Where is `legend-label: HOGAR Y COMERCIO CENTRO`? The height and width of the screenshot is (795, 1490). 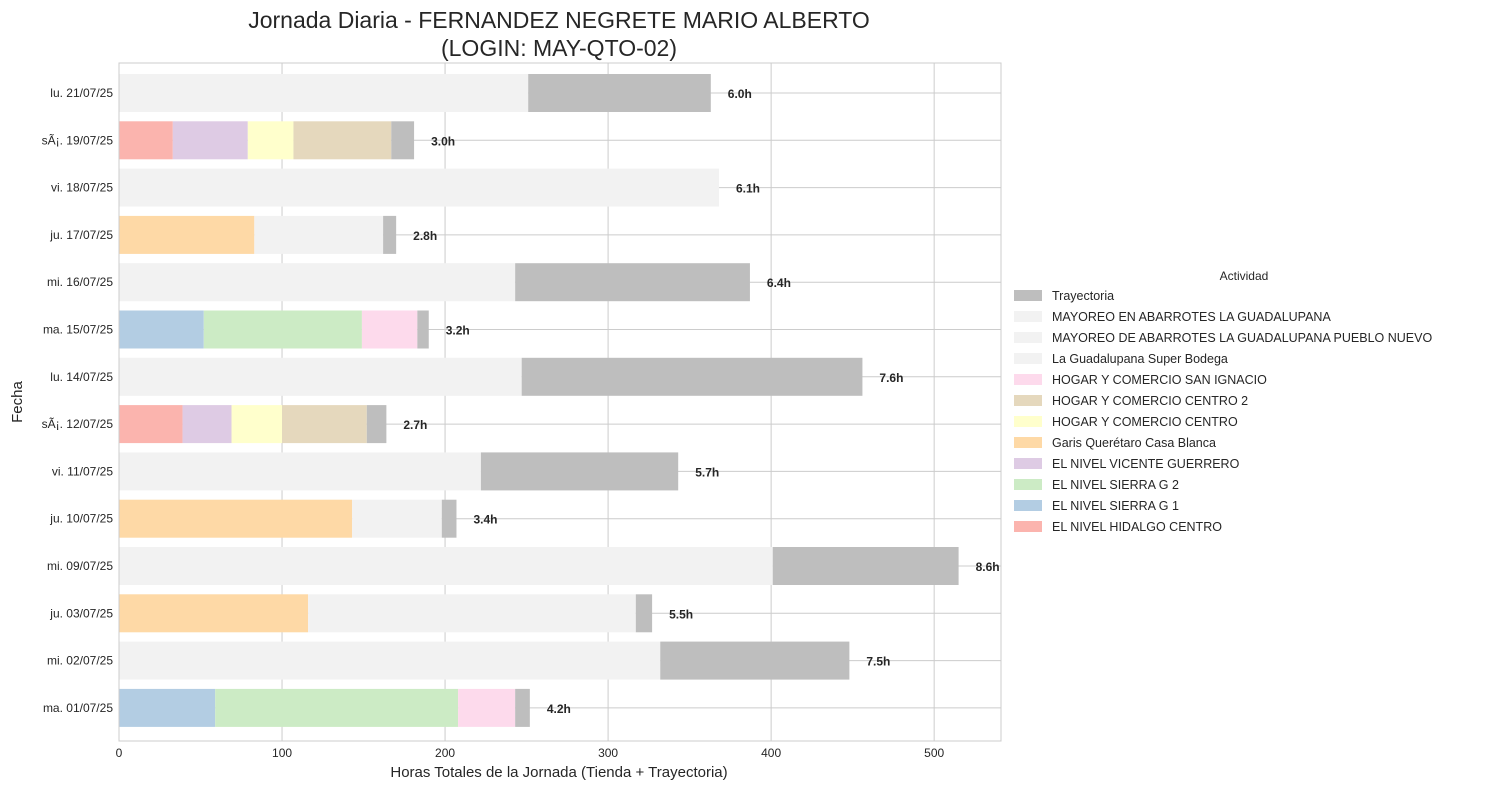 legend-label: HOGAR Y COMERCIO CENTRO is located at coordinates (1145, 422).